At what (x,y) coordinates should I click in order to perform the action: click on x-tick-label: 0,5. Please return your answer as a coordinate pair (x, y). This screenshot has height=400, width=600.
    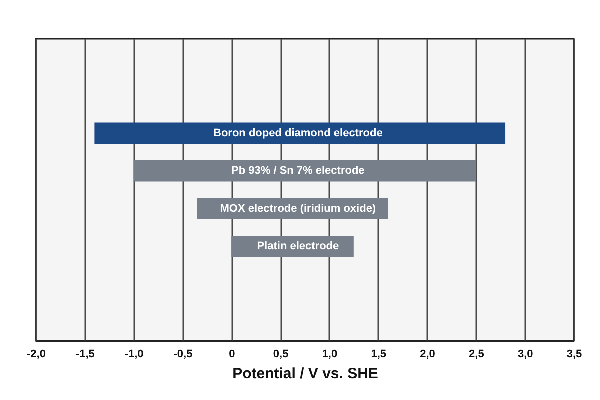
    Looking at the image, I should click on (281, 354).